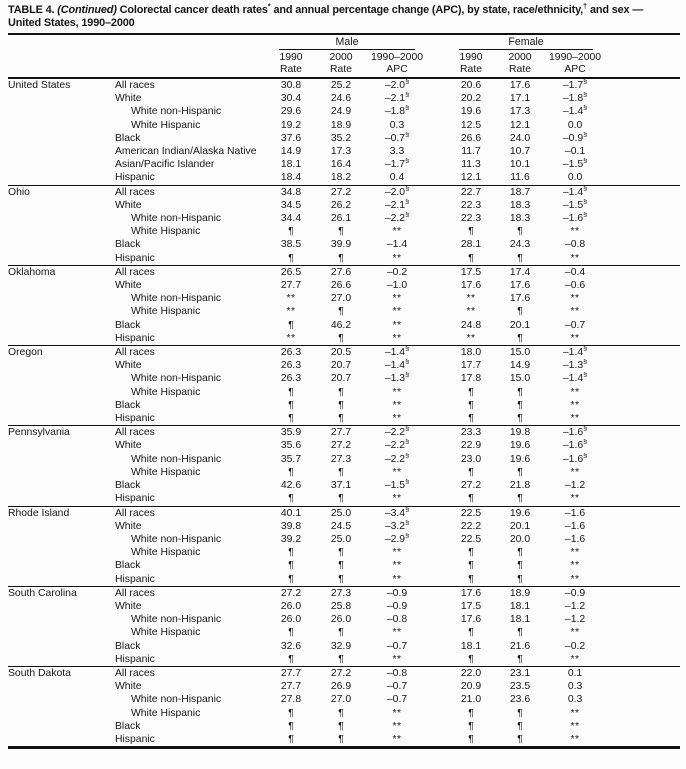 This screenshot has width=686, height=769. Describe the element at coordinates (291, 592) in the screenshot. I see `value-cell: 27.2` at that location.